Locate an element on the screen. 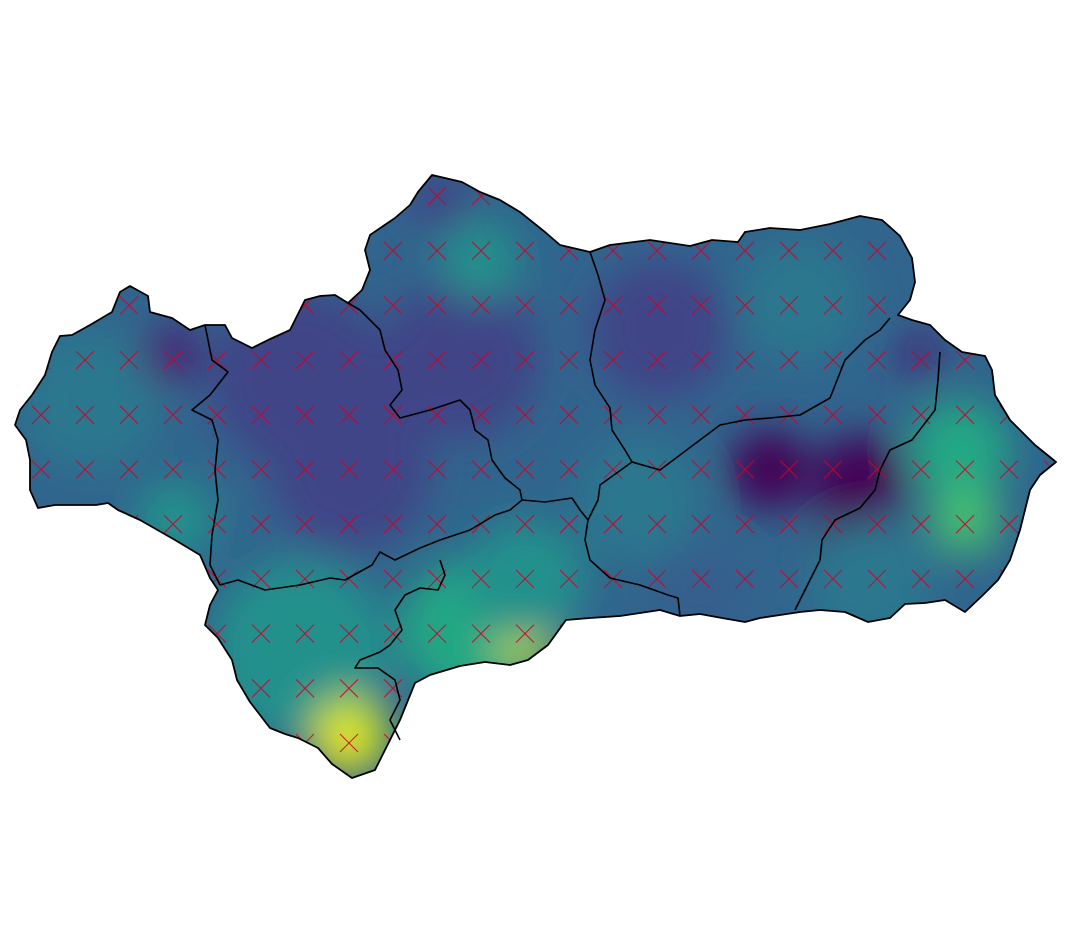 The image size is (1072, 951). blob-jaen-center is located at coordinates (660, 330).